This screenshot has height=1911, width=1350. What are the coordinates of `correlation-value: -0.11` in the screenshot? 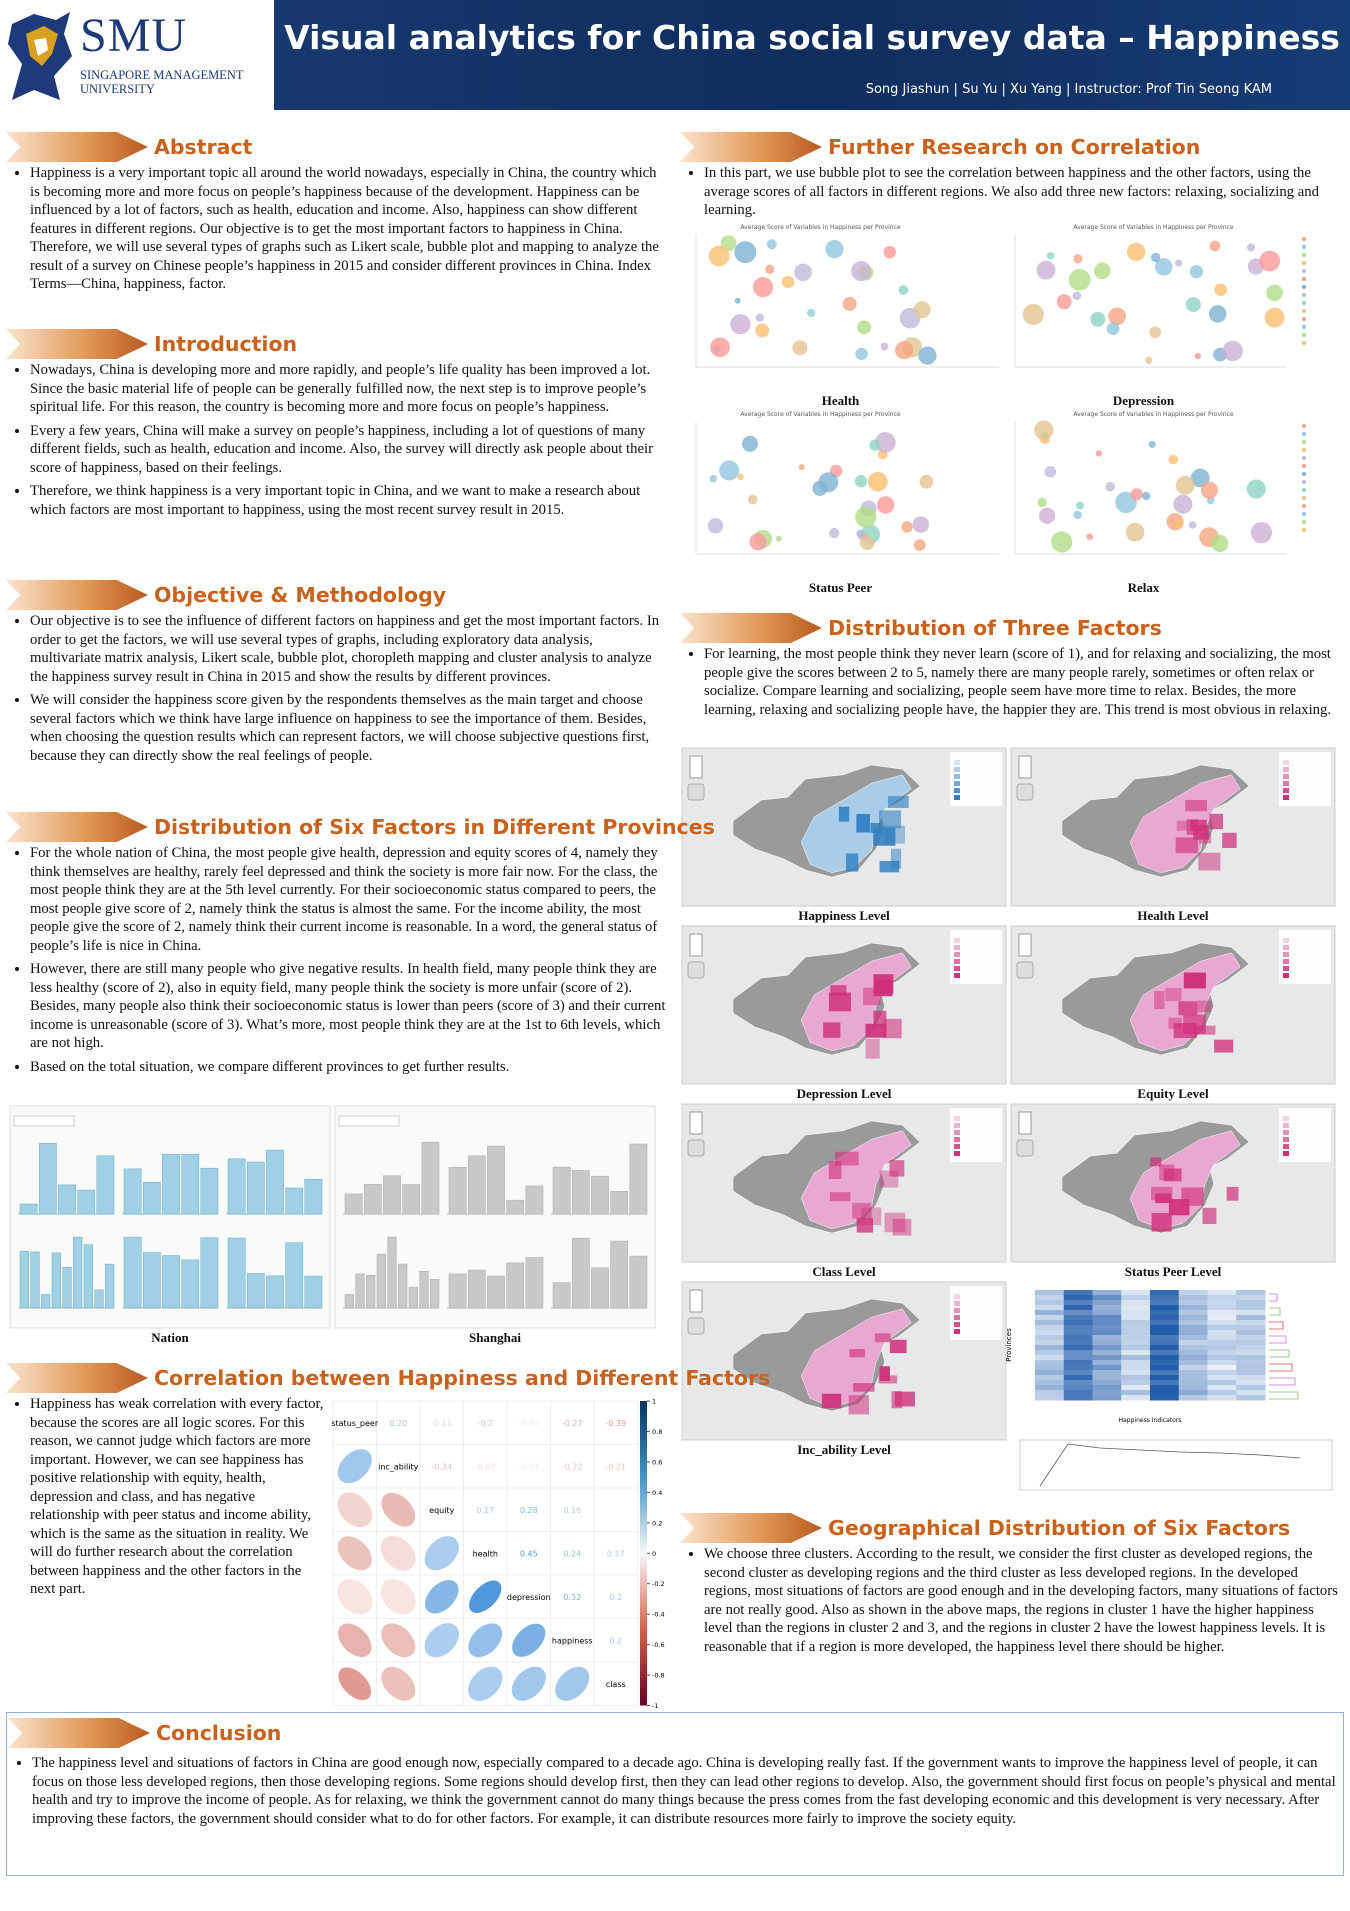 It's located at (441, 1423).